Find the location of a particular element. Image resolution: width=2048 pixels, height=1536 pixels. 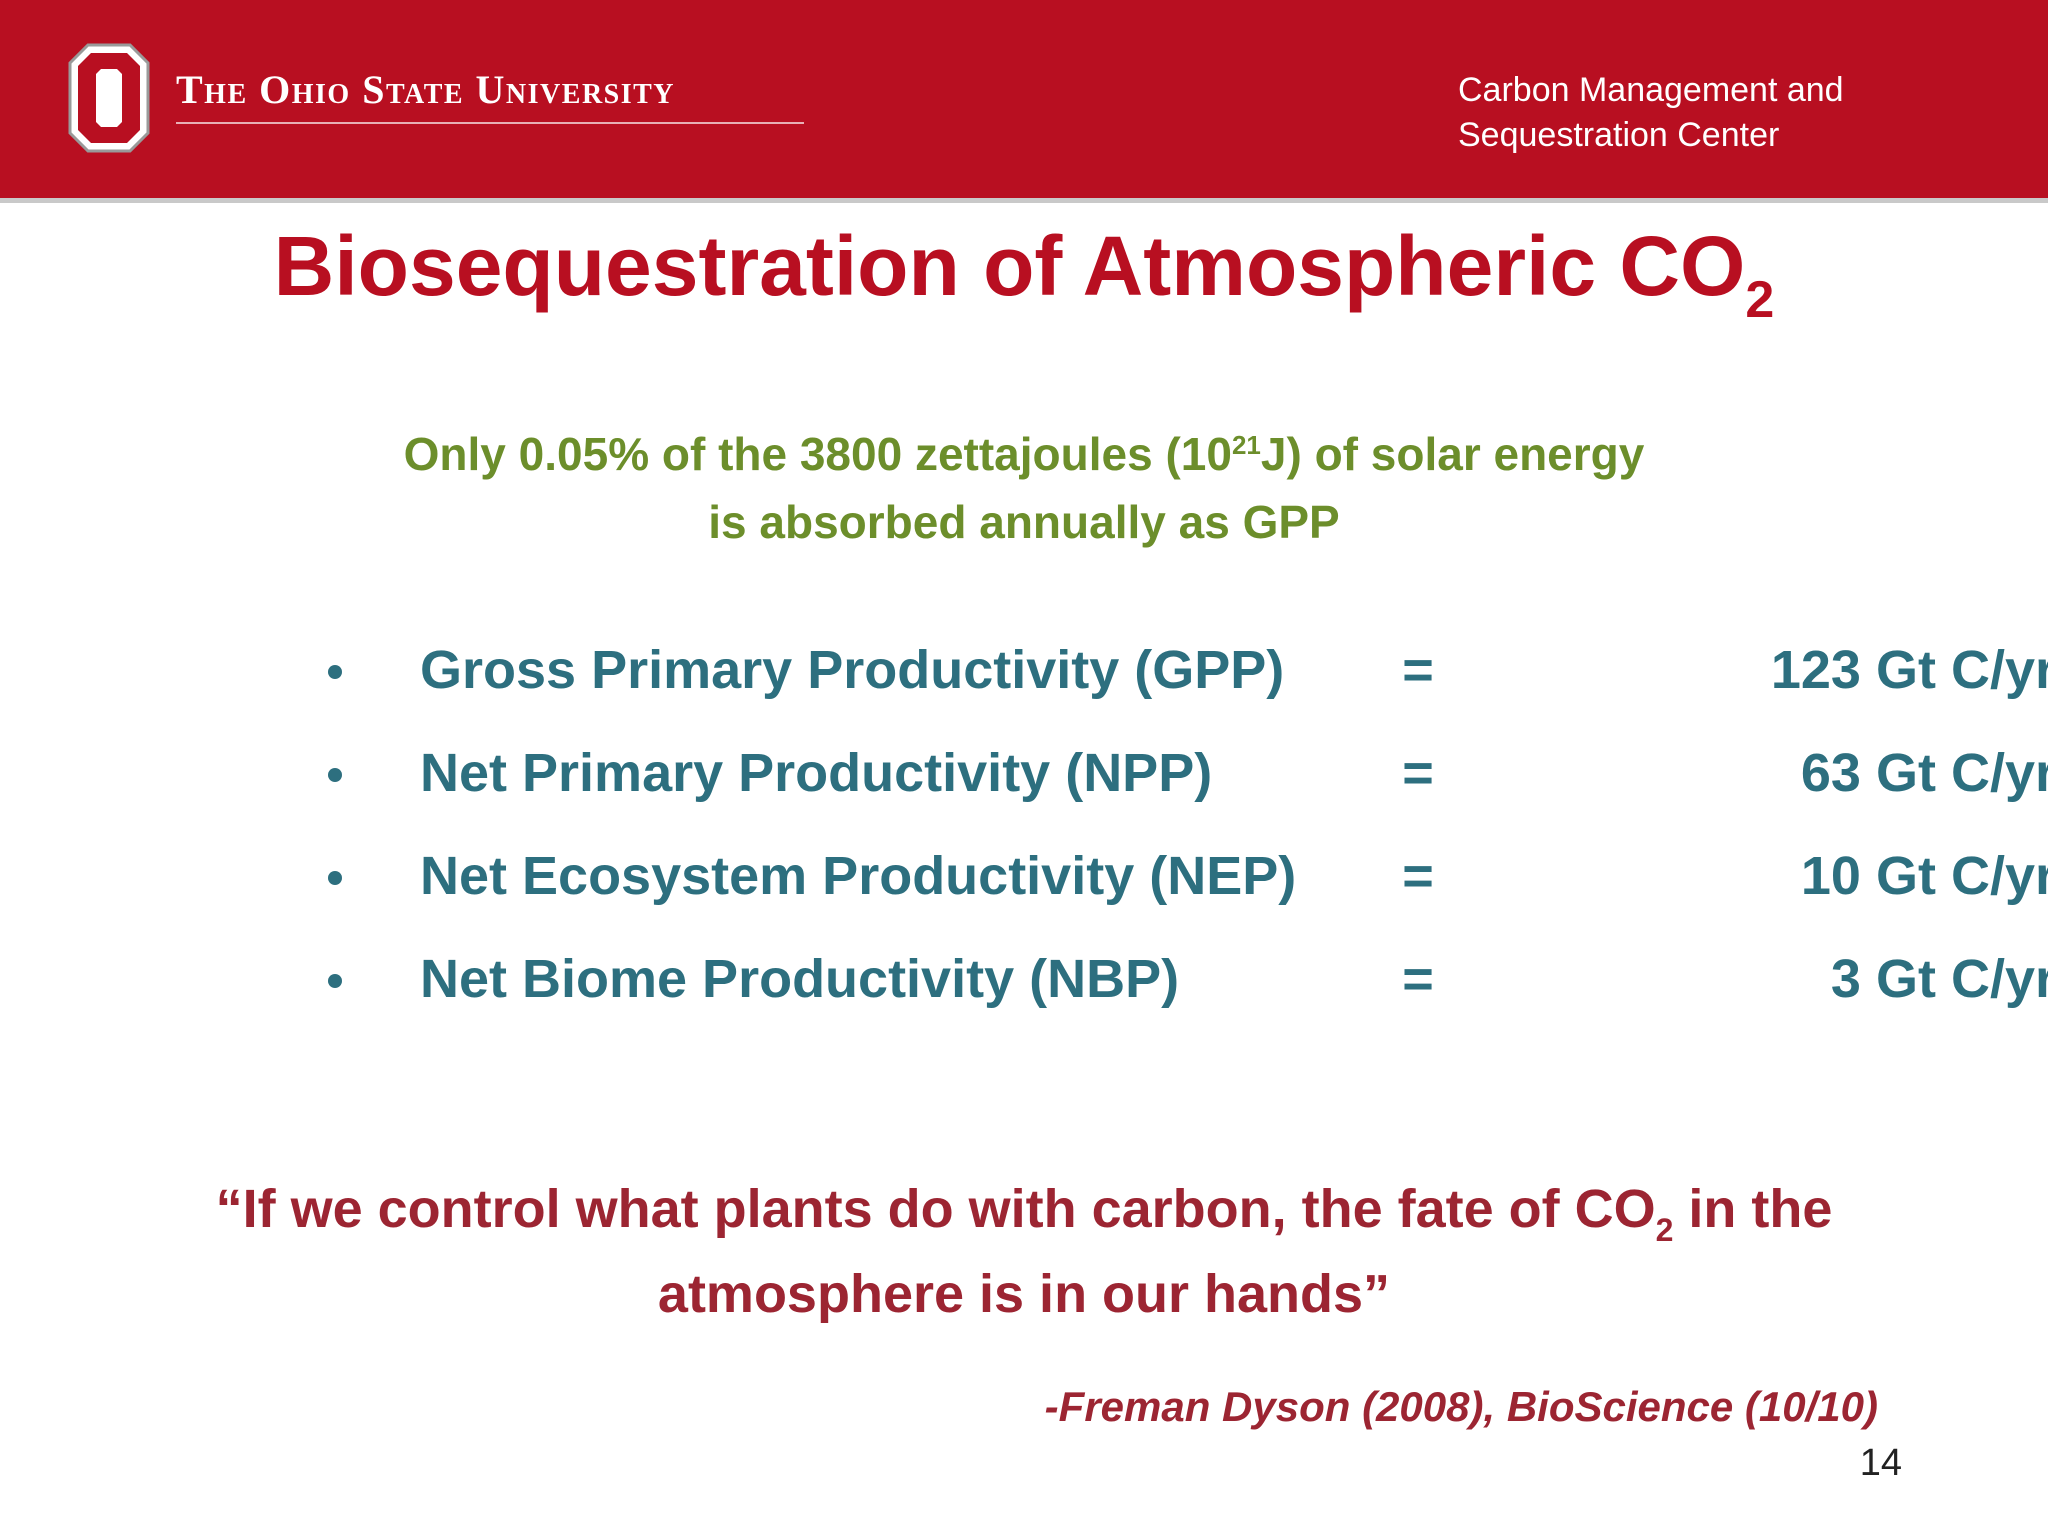

list-item-label: Net Ecosystem Productivity (NEP) is located at coordinates (858, 876).